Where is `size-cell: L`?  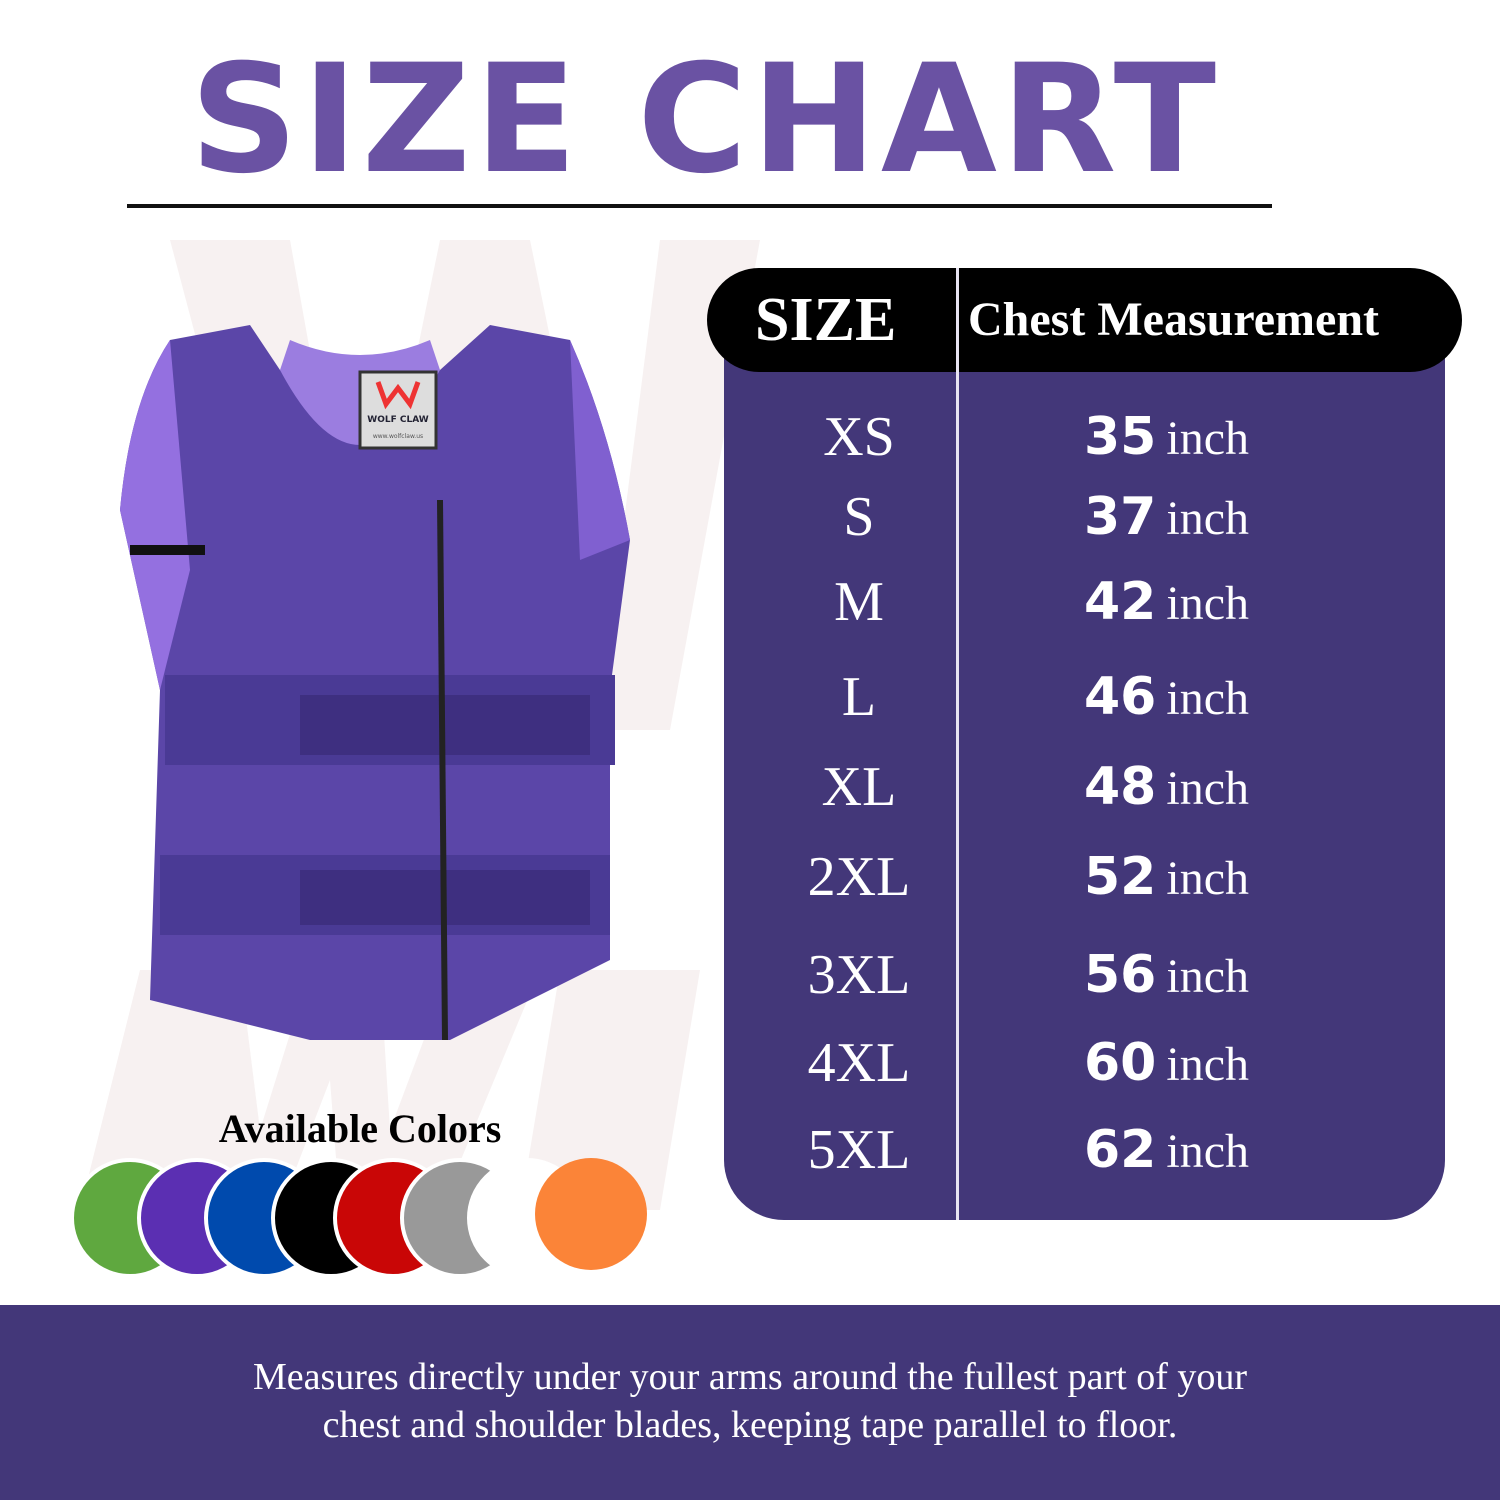
size-cell: L is located at coordinates (859, 697).